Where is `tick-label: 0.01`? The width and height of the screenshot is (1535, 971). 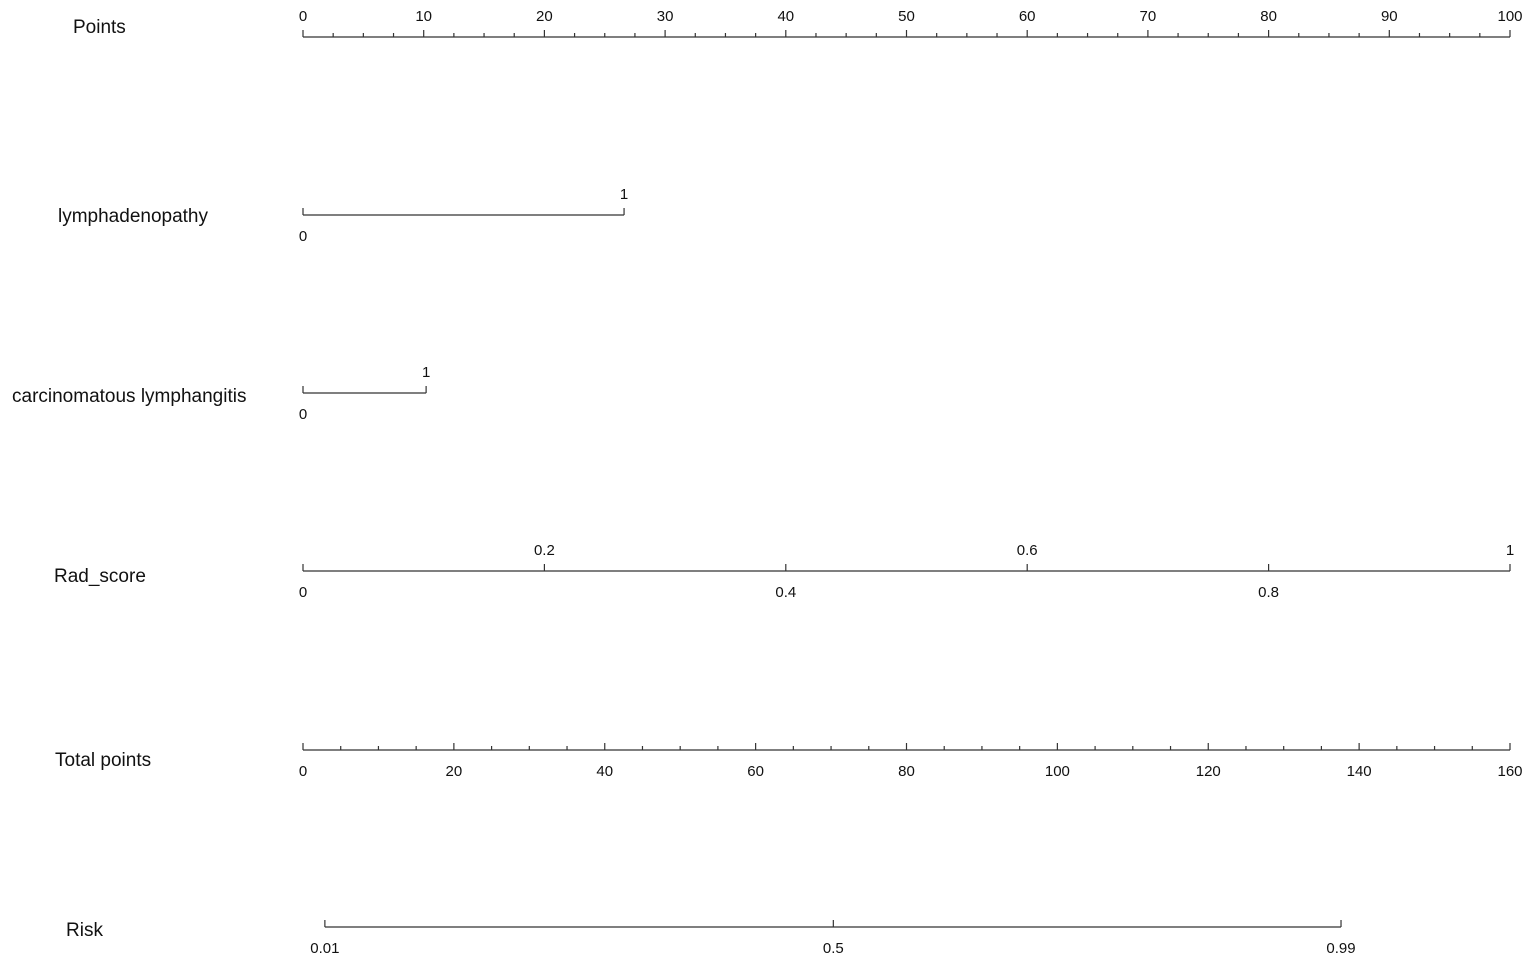
tick-label: 0.01 is located at coordinates (324, 948).